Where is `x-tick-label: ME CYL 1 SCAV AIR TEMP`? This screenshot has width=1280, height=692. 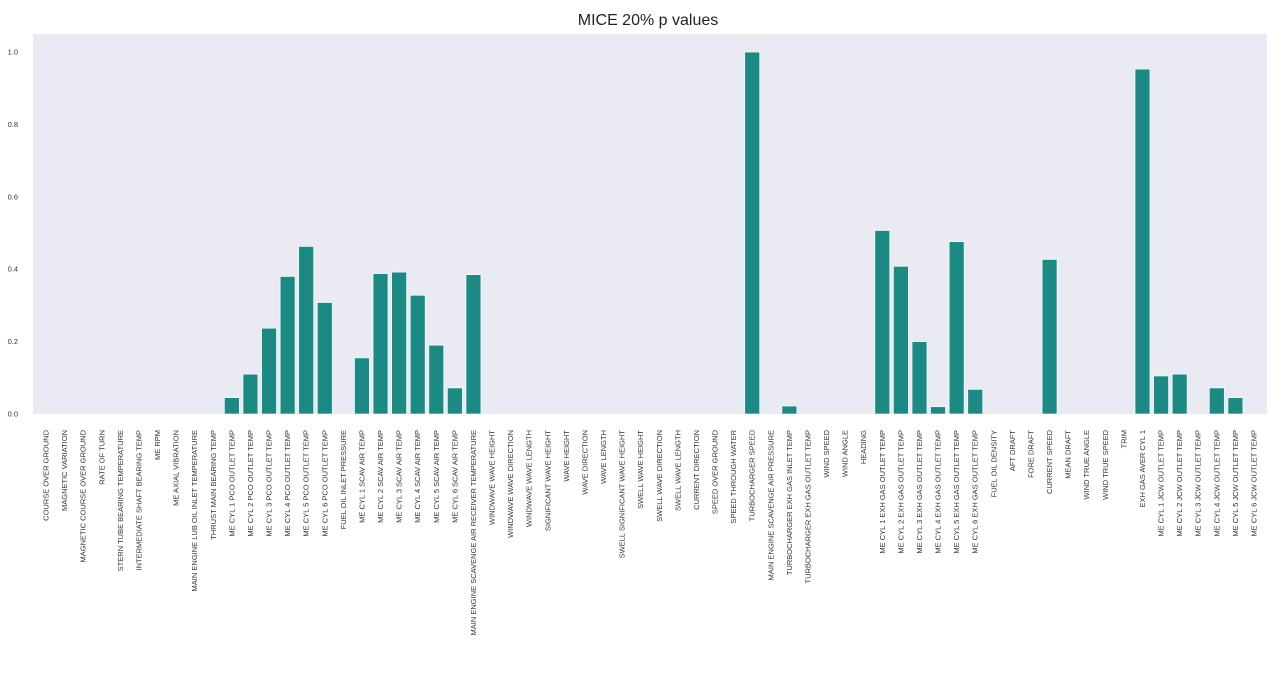 x-tick-label: ME CYL 1 SCAV AIR TEMP is located at coordinates (361, 476).